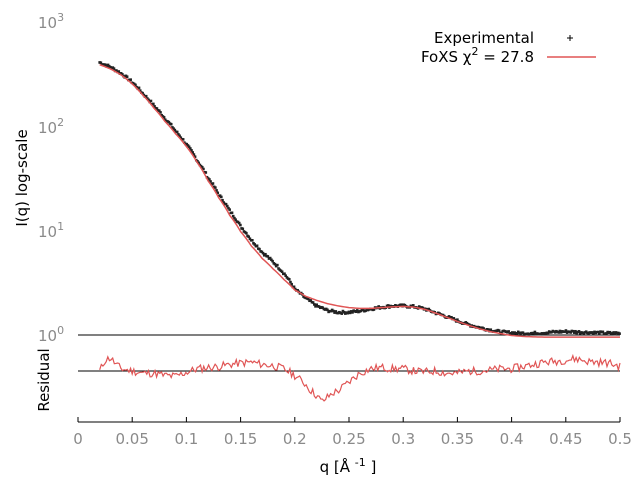  Describe the element at coordinates (565, 439) in the screenshot. I see `x-tick-label: 0.45` at that location.